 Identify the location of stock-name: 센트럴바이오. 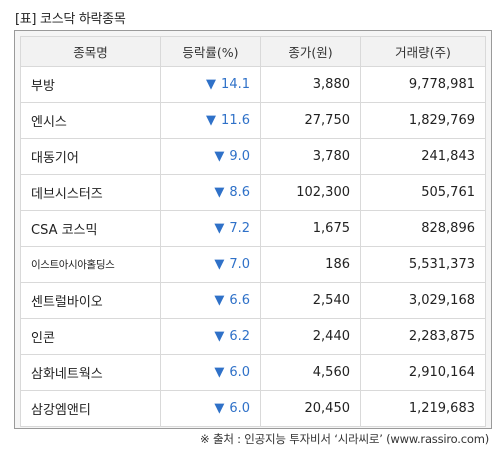
(90, 300).